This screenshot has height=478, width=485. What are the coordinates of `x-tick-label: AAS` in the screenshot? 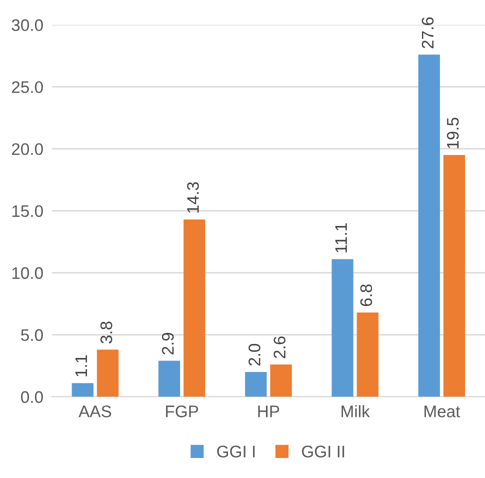 It's located at (95, 412).